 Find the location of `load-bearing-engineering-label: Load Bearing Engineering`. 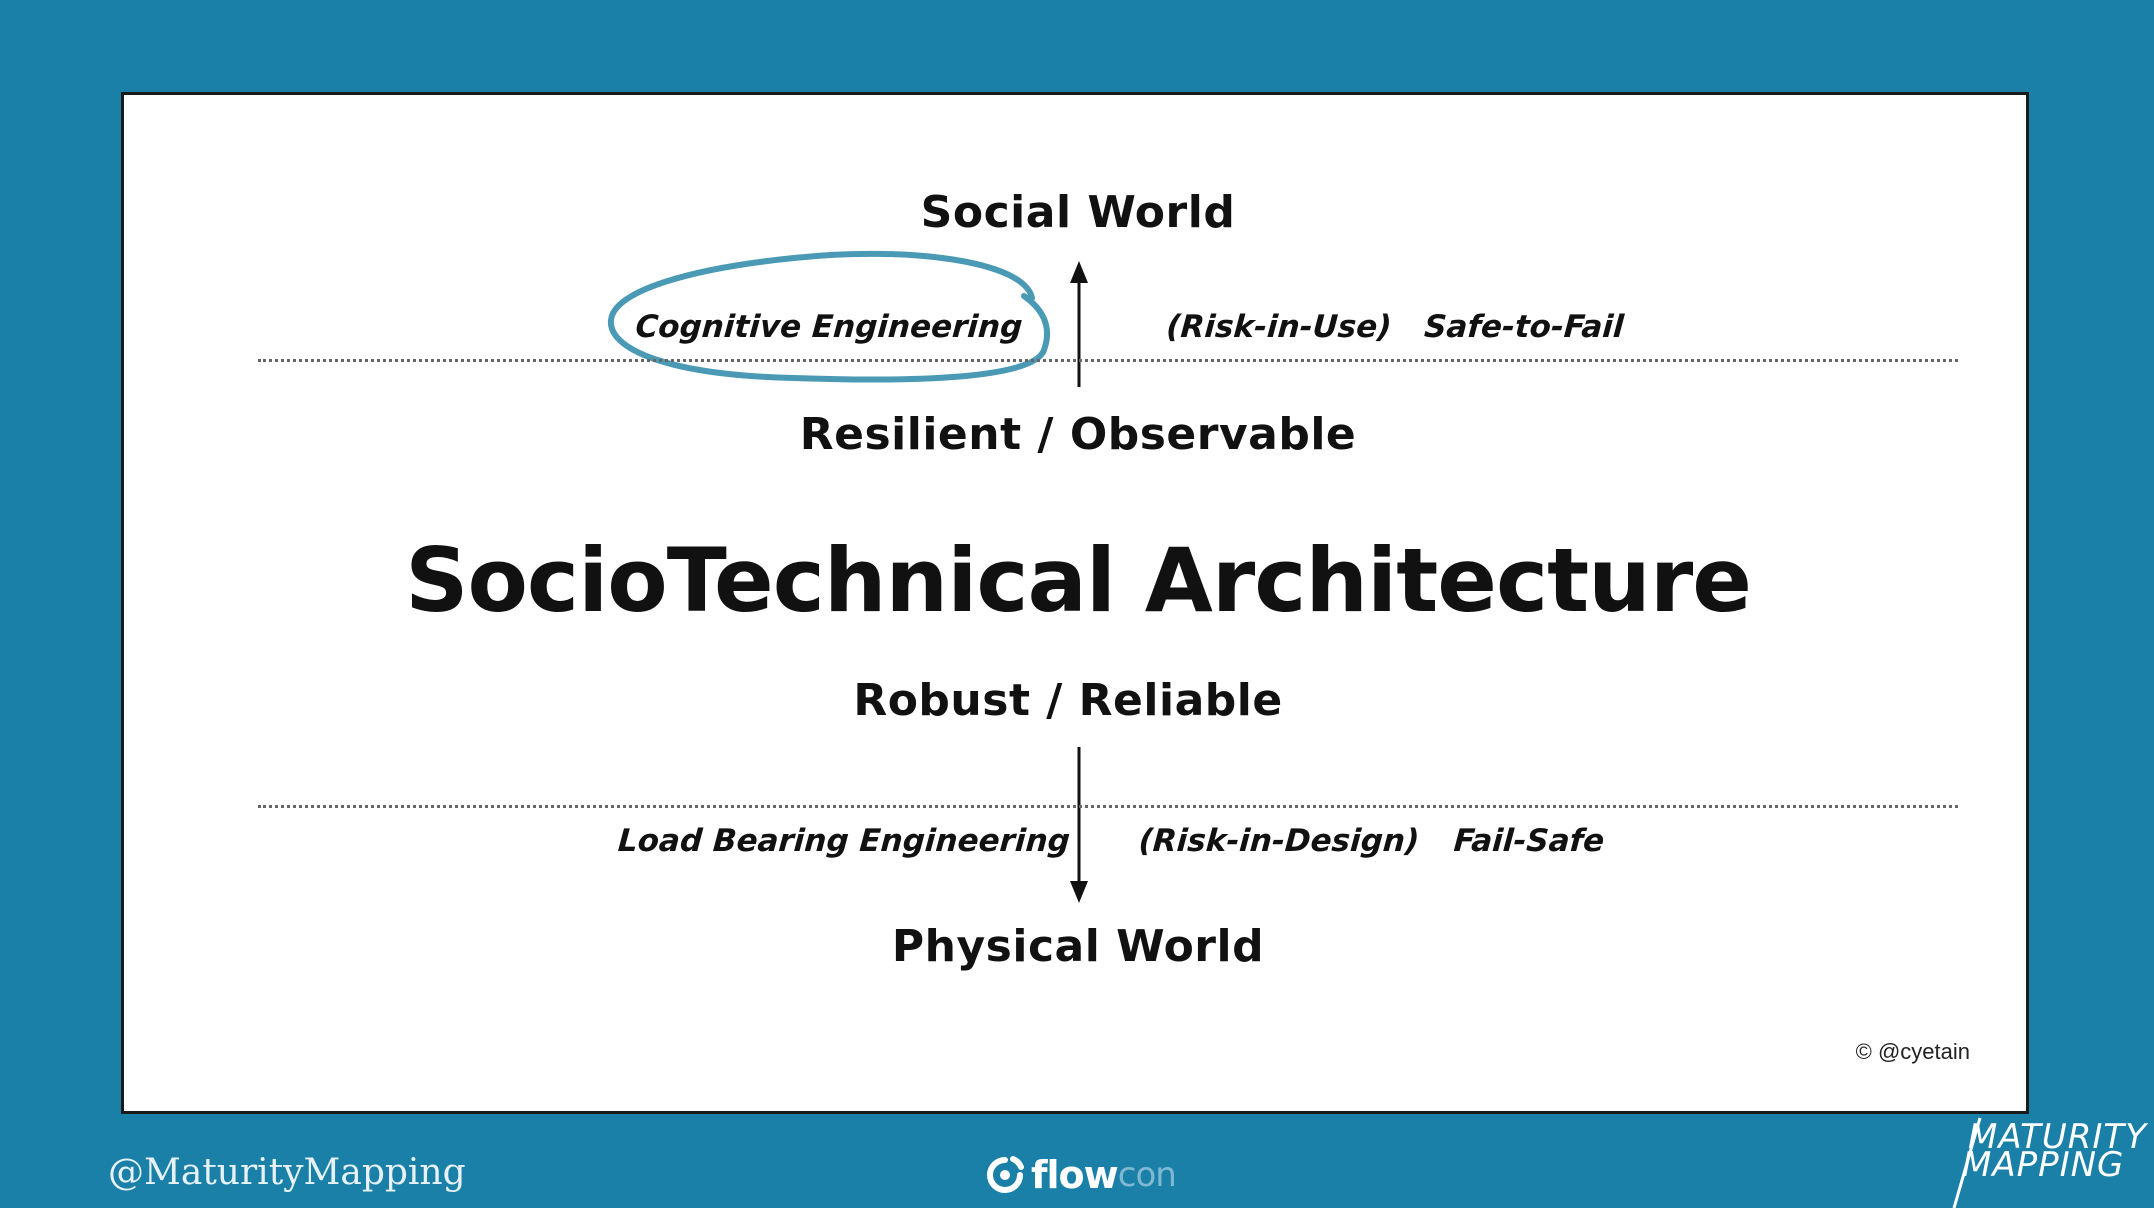

load-bearing-engineering-label: Load Bearing Engineering is located at coordinates (844, 841).